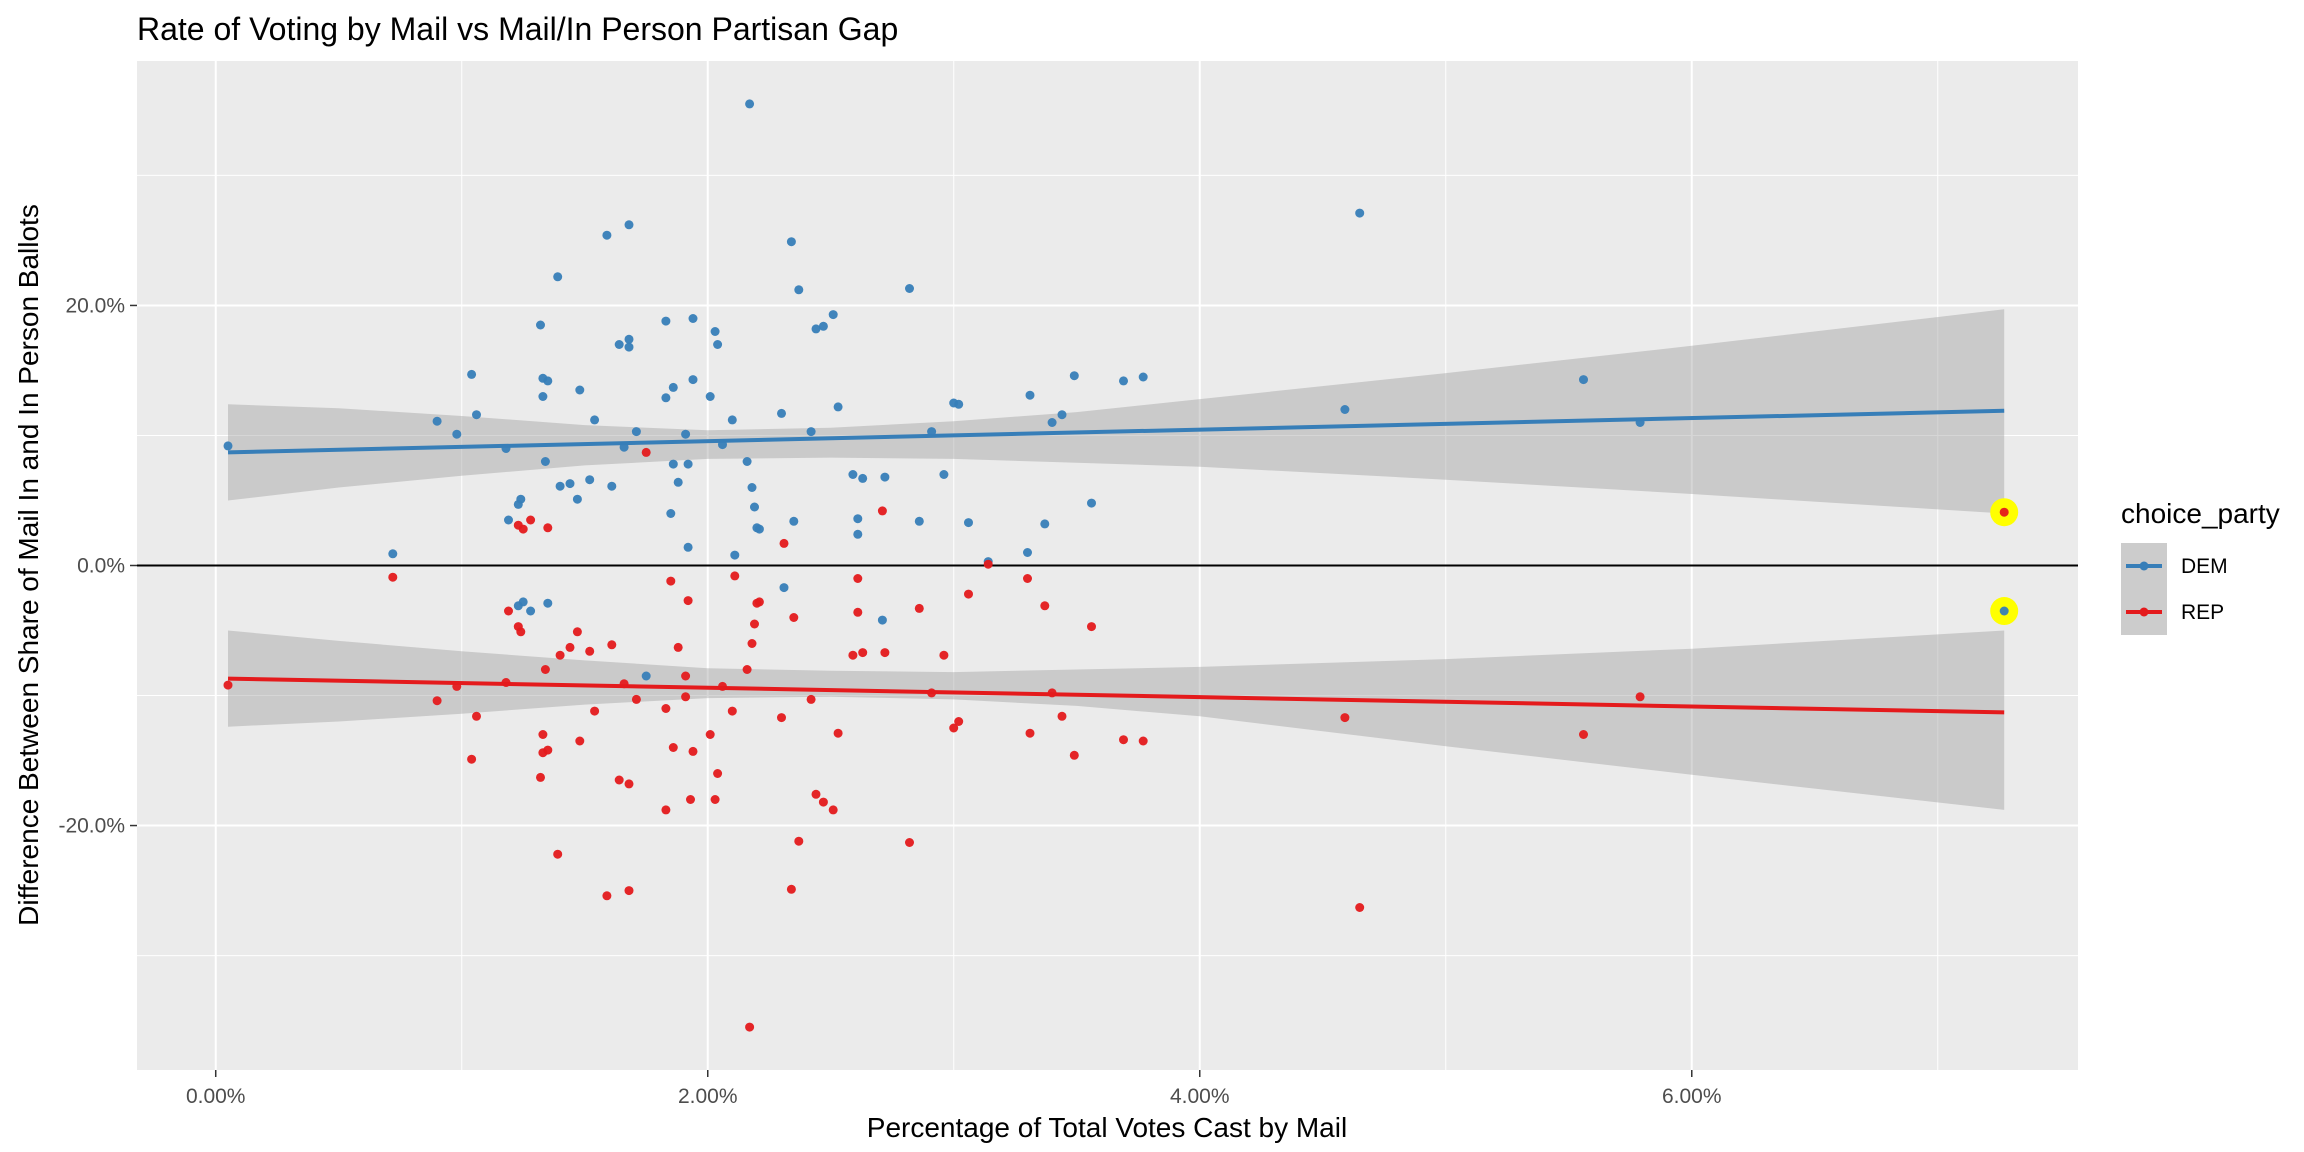 The height and width of the screenshot is (1152, 2304). What do you see at coordinates (954, 1089) in the screenshot?
I see `x-axis-ticks: 0.00% 2.00% 4.00% 6.00%` at bounding box center [954, 1089].